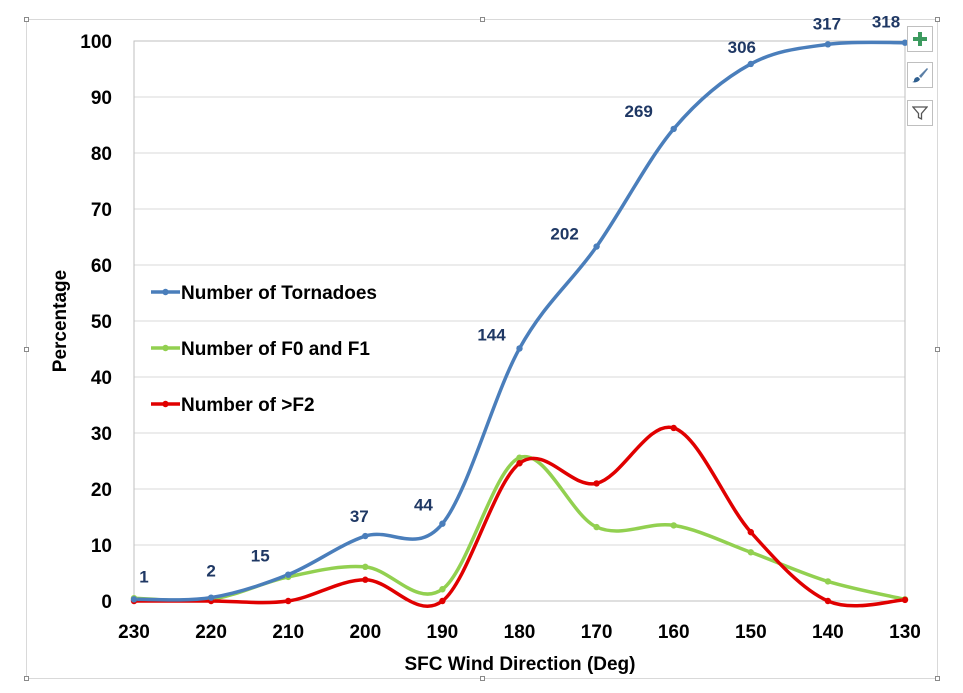  What do you see at coordinates (210, 571) in the screenshot?
I see `data-label: 2` at bounding box center [210, 571].